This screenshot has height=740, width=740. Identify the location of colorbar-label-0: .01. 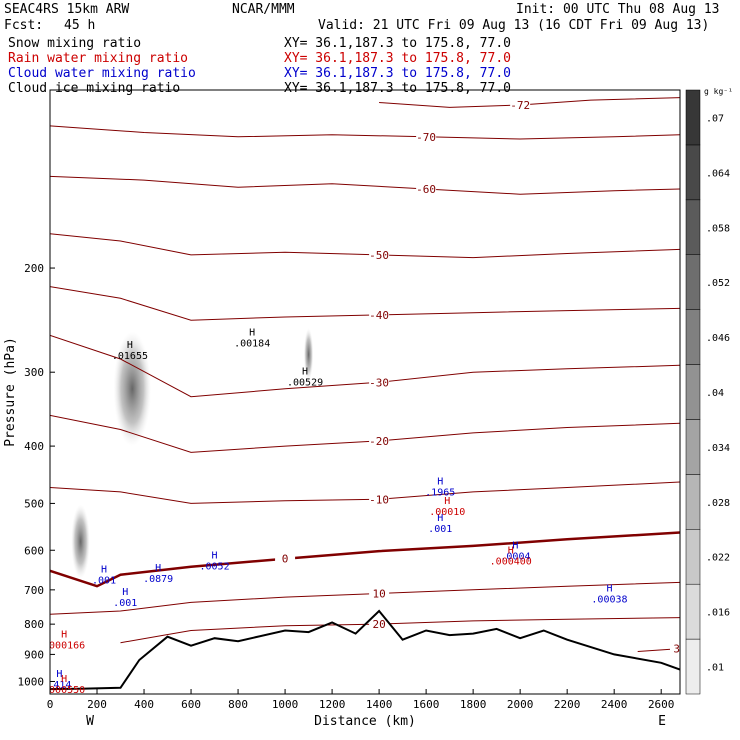
(715, 668).